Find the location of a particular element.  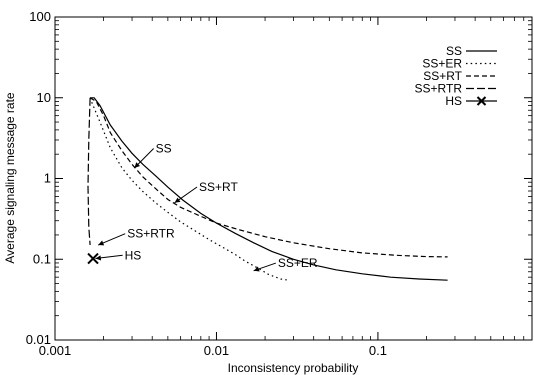

legend-label: SS+RTR is located at coordinates (439, 89).